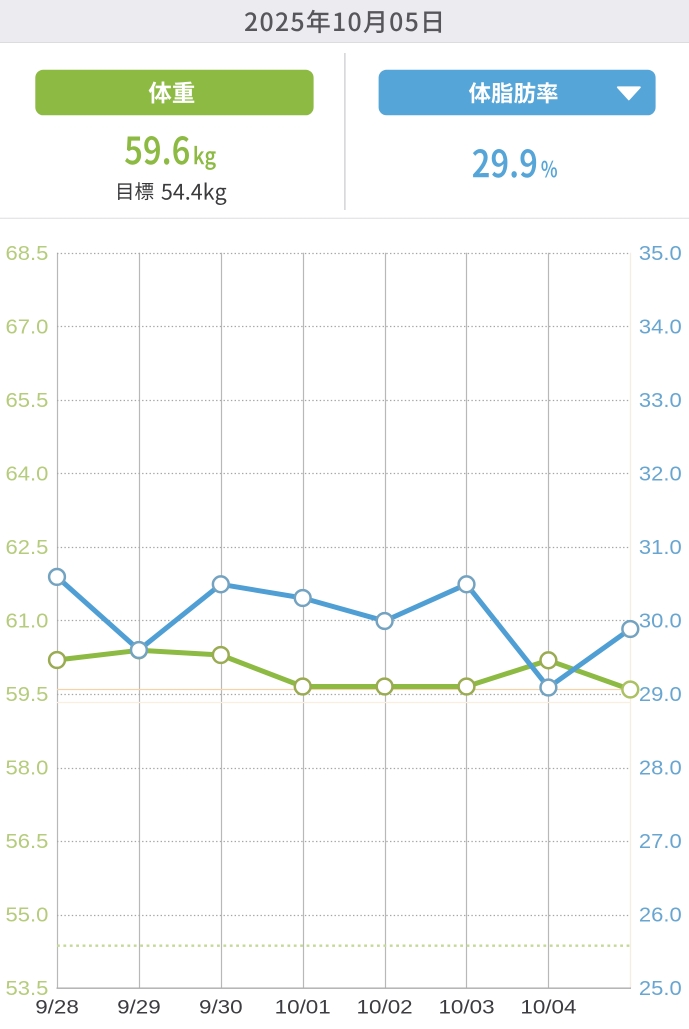 This screenshot has width=689, height=1029. Describe the element at coordinates (26, 989) in the screenshot. I see `svg-text: 53.5` at that location.